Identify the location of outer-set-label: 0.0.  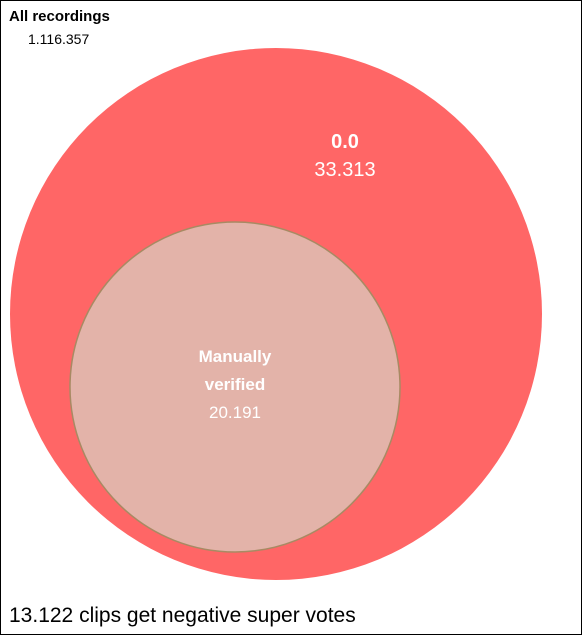
(345, 142).